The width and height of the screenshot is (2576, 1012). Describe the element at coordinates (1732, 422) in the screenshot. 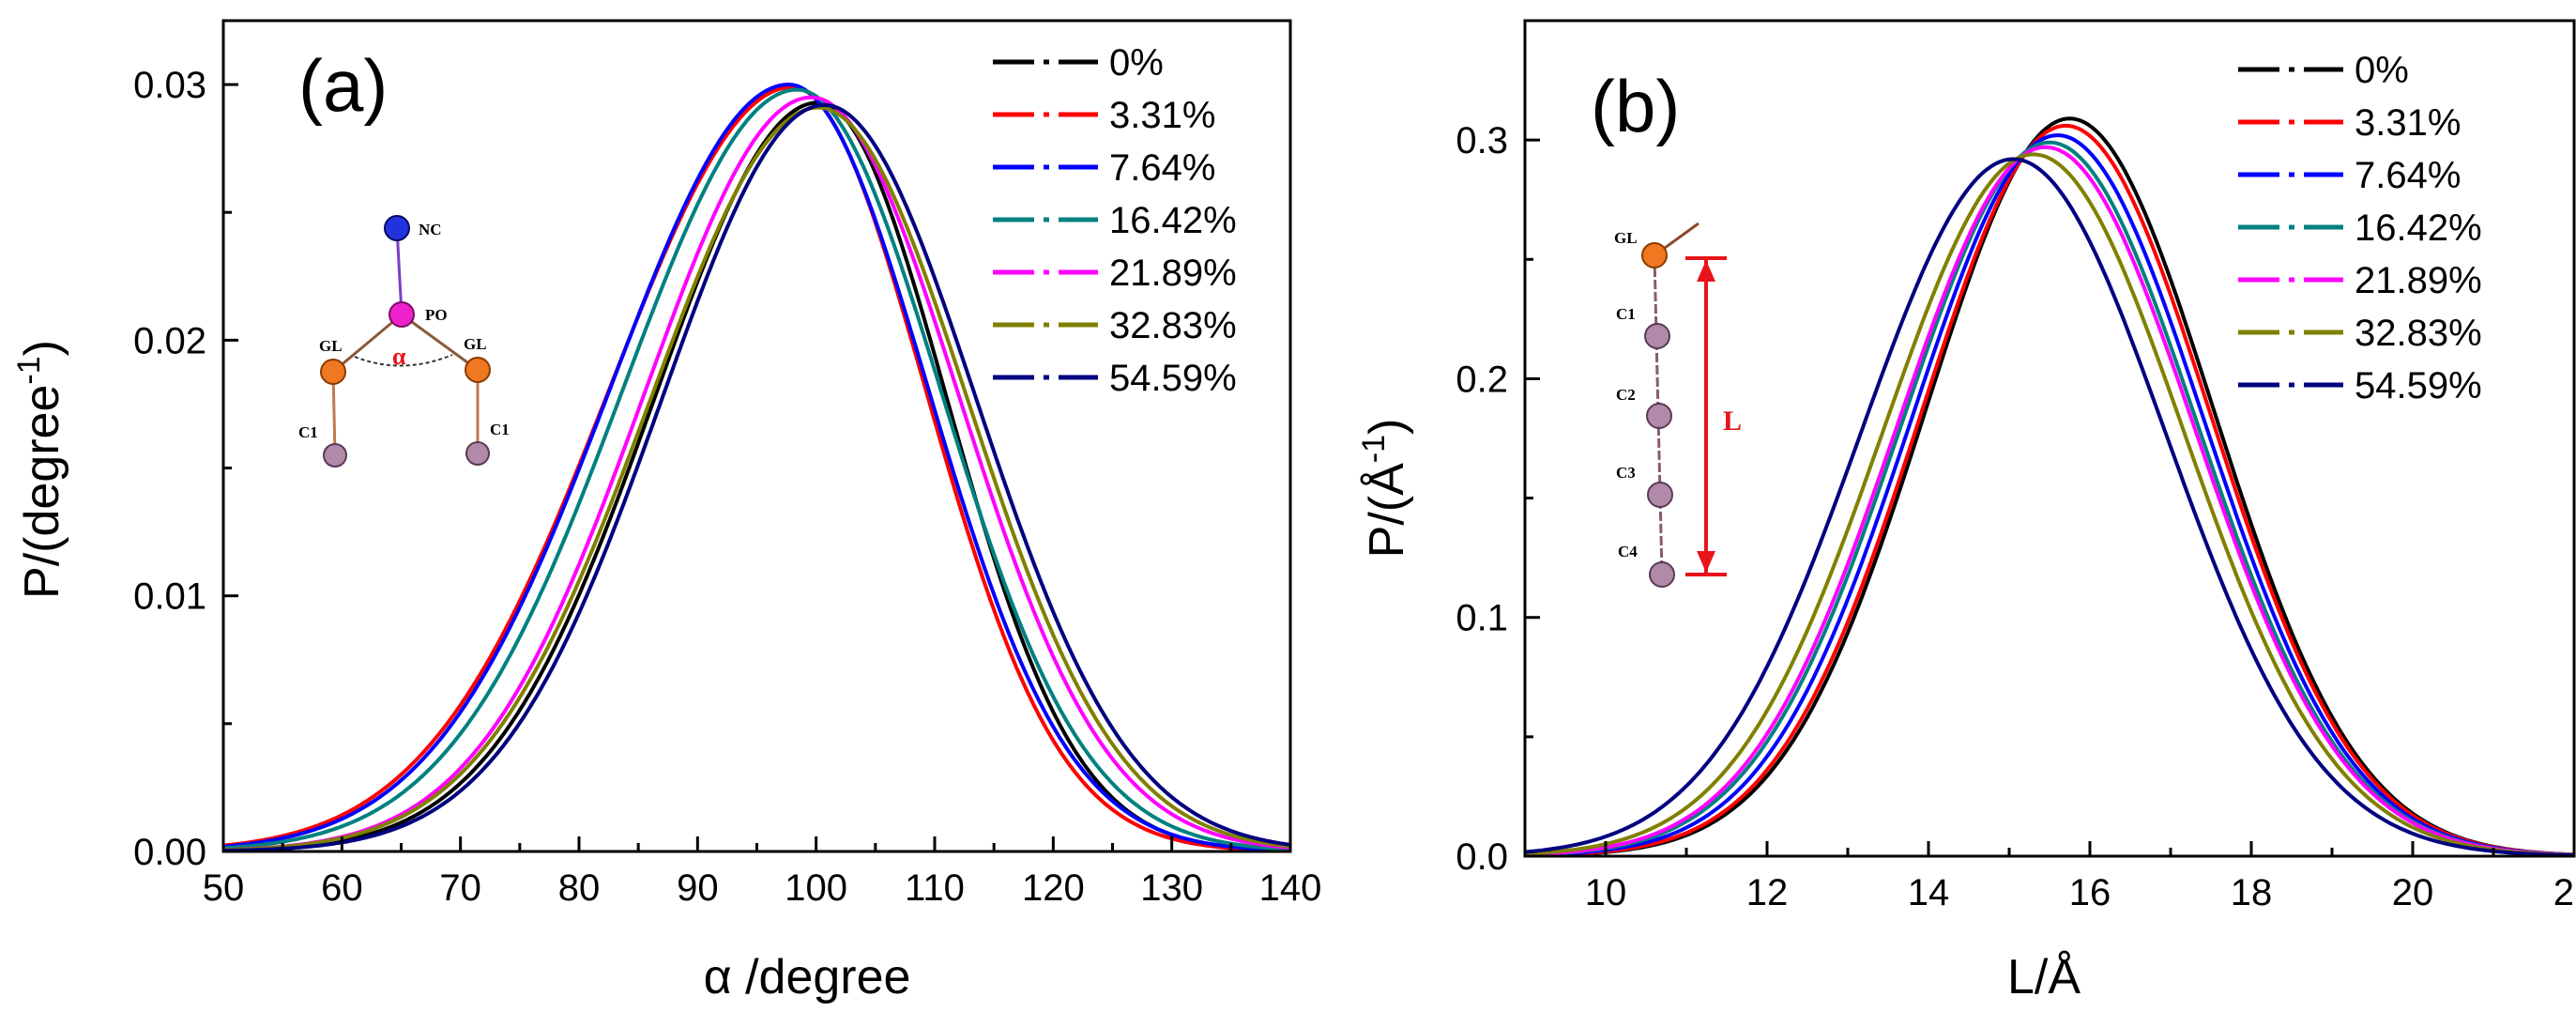

I see `inset-length-label: L` at that location.